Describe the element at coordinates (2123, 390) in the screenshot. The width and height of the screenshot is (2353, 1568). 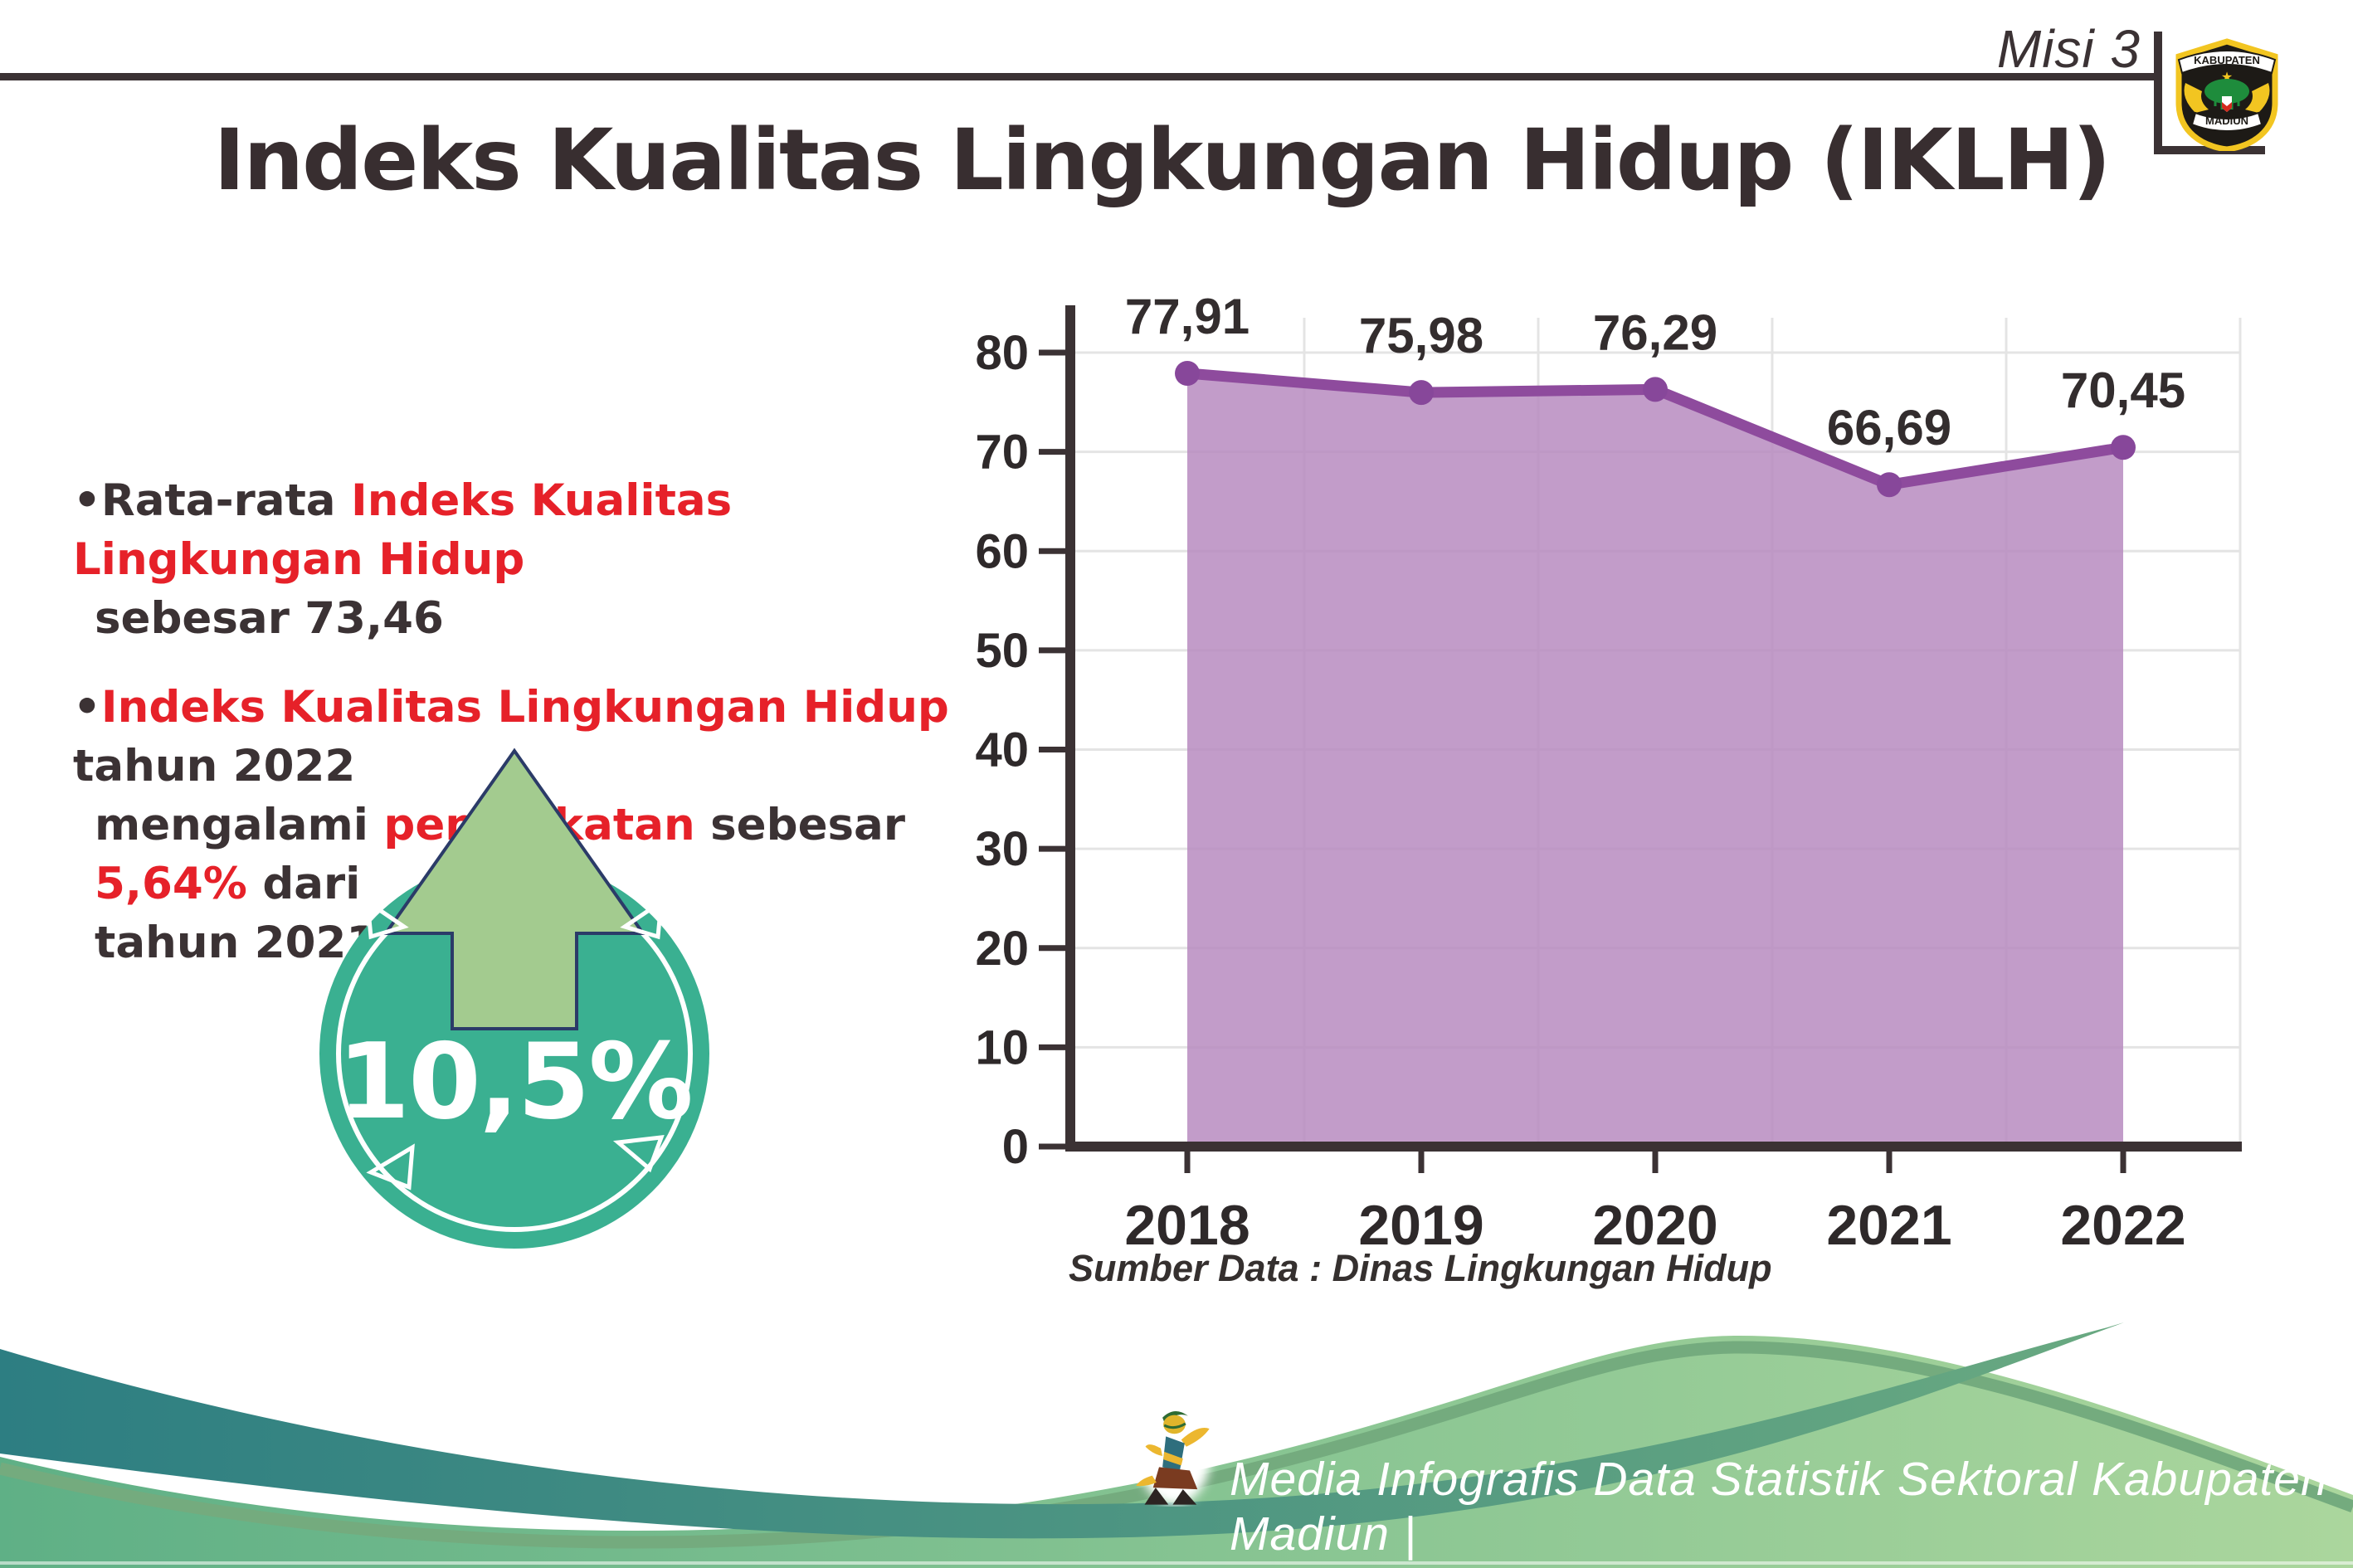
I see `chart-value-label: 70,45` at that location.